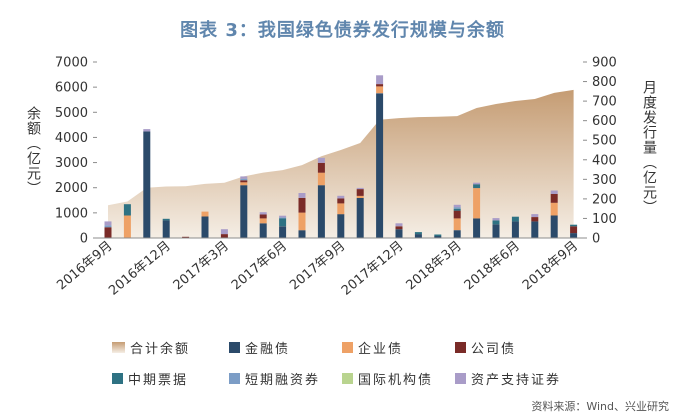 This screenshot has height=419, width=685. I want to click on legend-item-corporate-bonds: 公司债, so click(485, 348).